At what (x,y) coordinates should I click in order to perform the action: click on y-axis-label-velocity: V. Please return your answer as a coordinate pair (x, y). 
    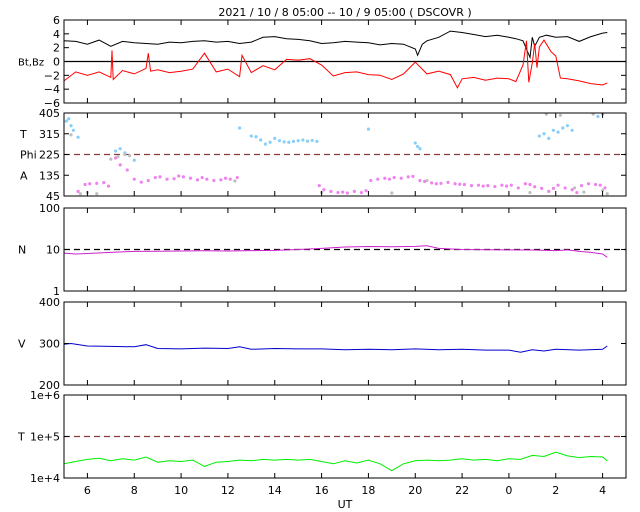
    Looking at the image, I should click on (22, 344).